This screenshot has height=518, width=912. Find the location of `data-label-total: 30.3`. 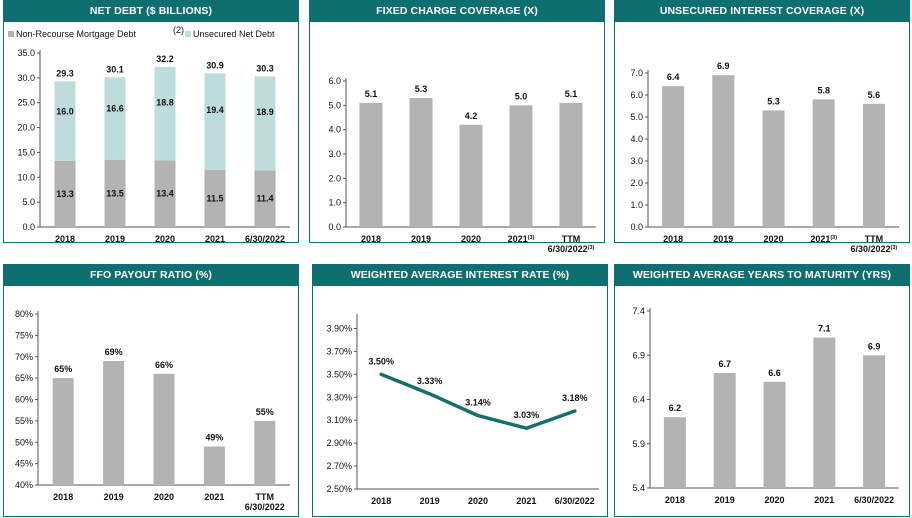

data-label-total: 30.3 is located at coordinates (265, 68).